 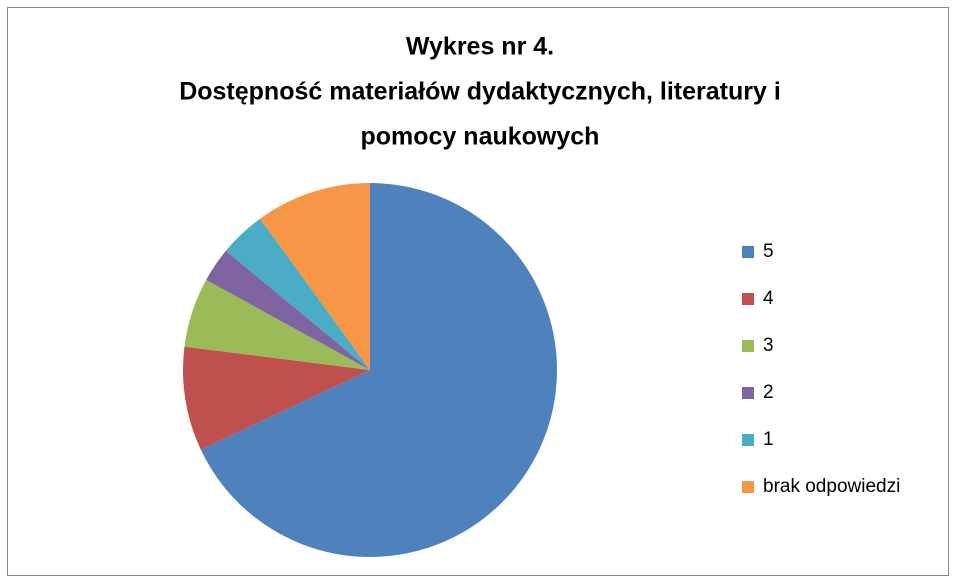 What do you see at coordinates (768, 439) in the screenshot?
I see `legend-label: 1` at bounding box center [768, 439].